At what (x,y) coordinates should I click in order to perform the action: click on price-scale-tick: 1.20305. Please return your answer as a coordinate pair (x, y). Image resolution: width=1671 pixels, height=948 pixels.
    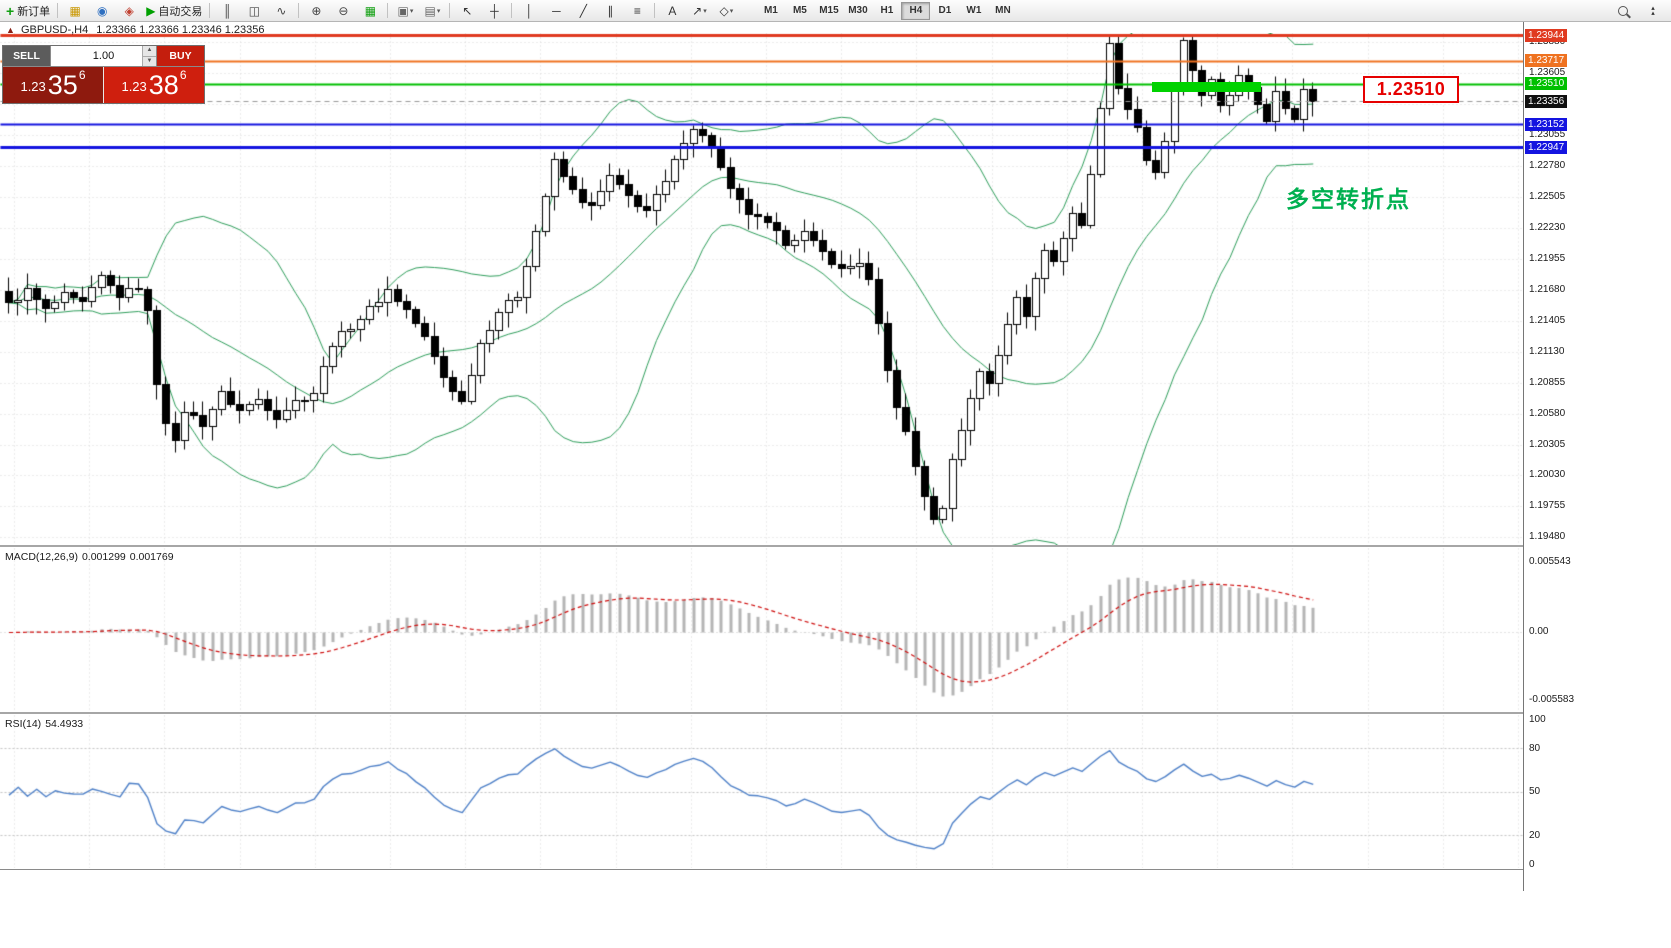
    Looking at the image, I should click on (1547, 444).